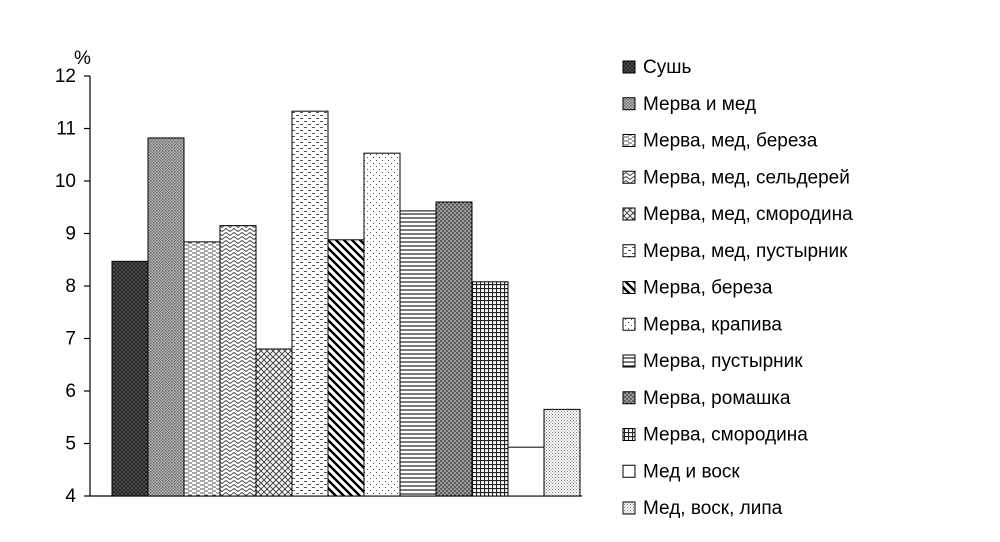 The image size is (1000, 542). Describe the element at coordinates (746, 177) in the screenshot. I see `legend-label: Мерва, мед, сельдерей` at that location.